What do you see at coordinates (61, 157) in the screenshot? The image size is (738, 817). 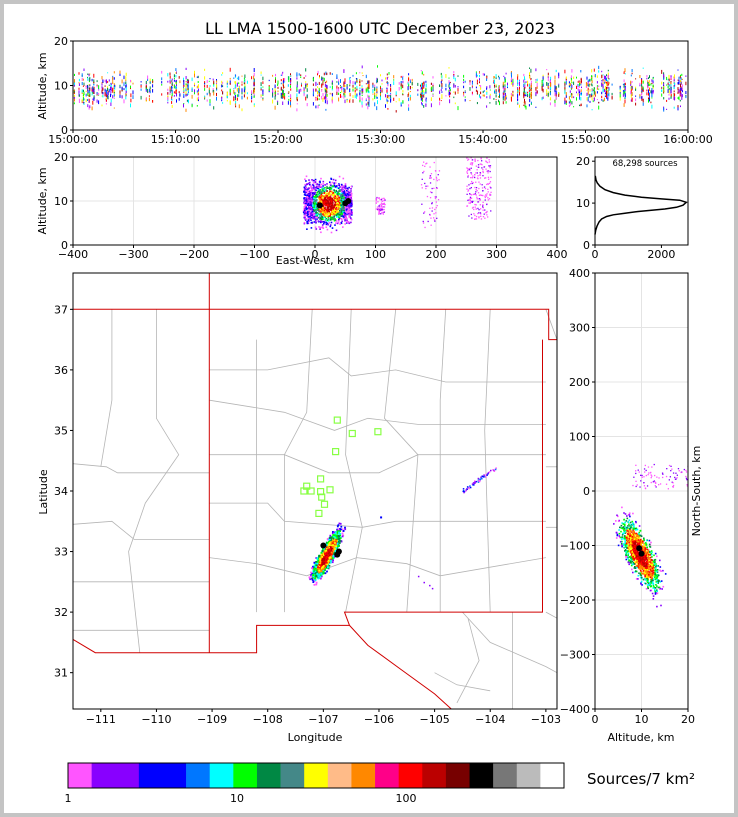 I see `alt-tick-label: 20` at bounding box center [61, 157].